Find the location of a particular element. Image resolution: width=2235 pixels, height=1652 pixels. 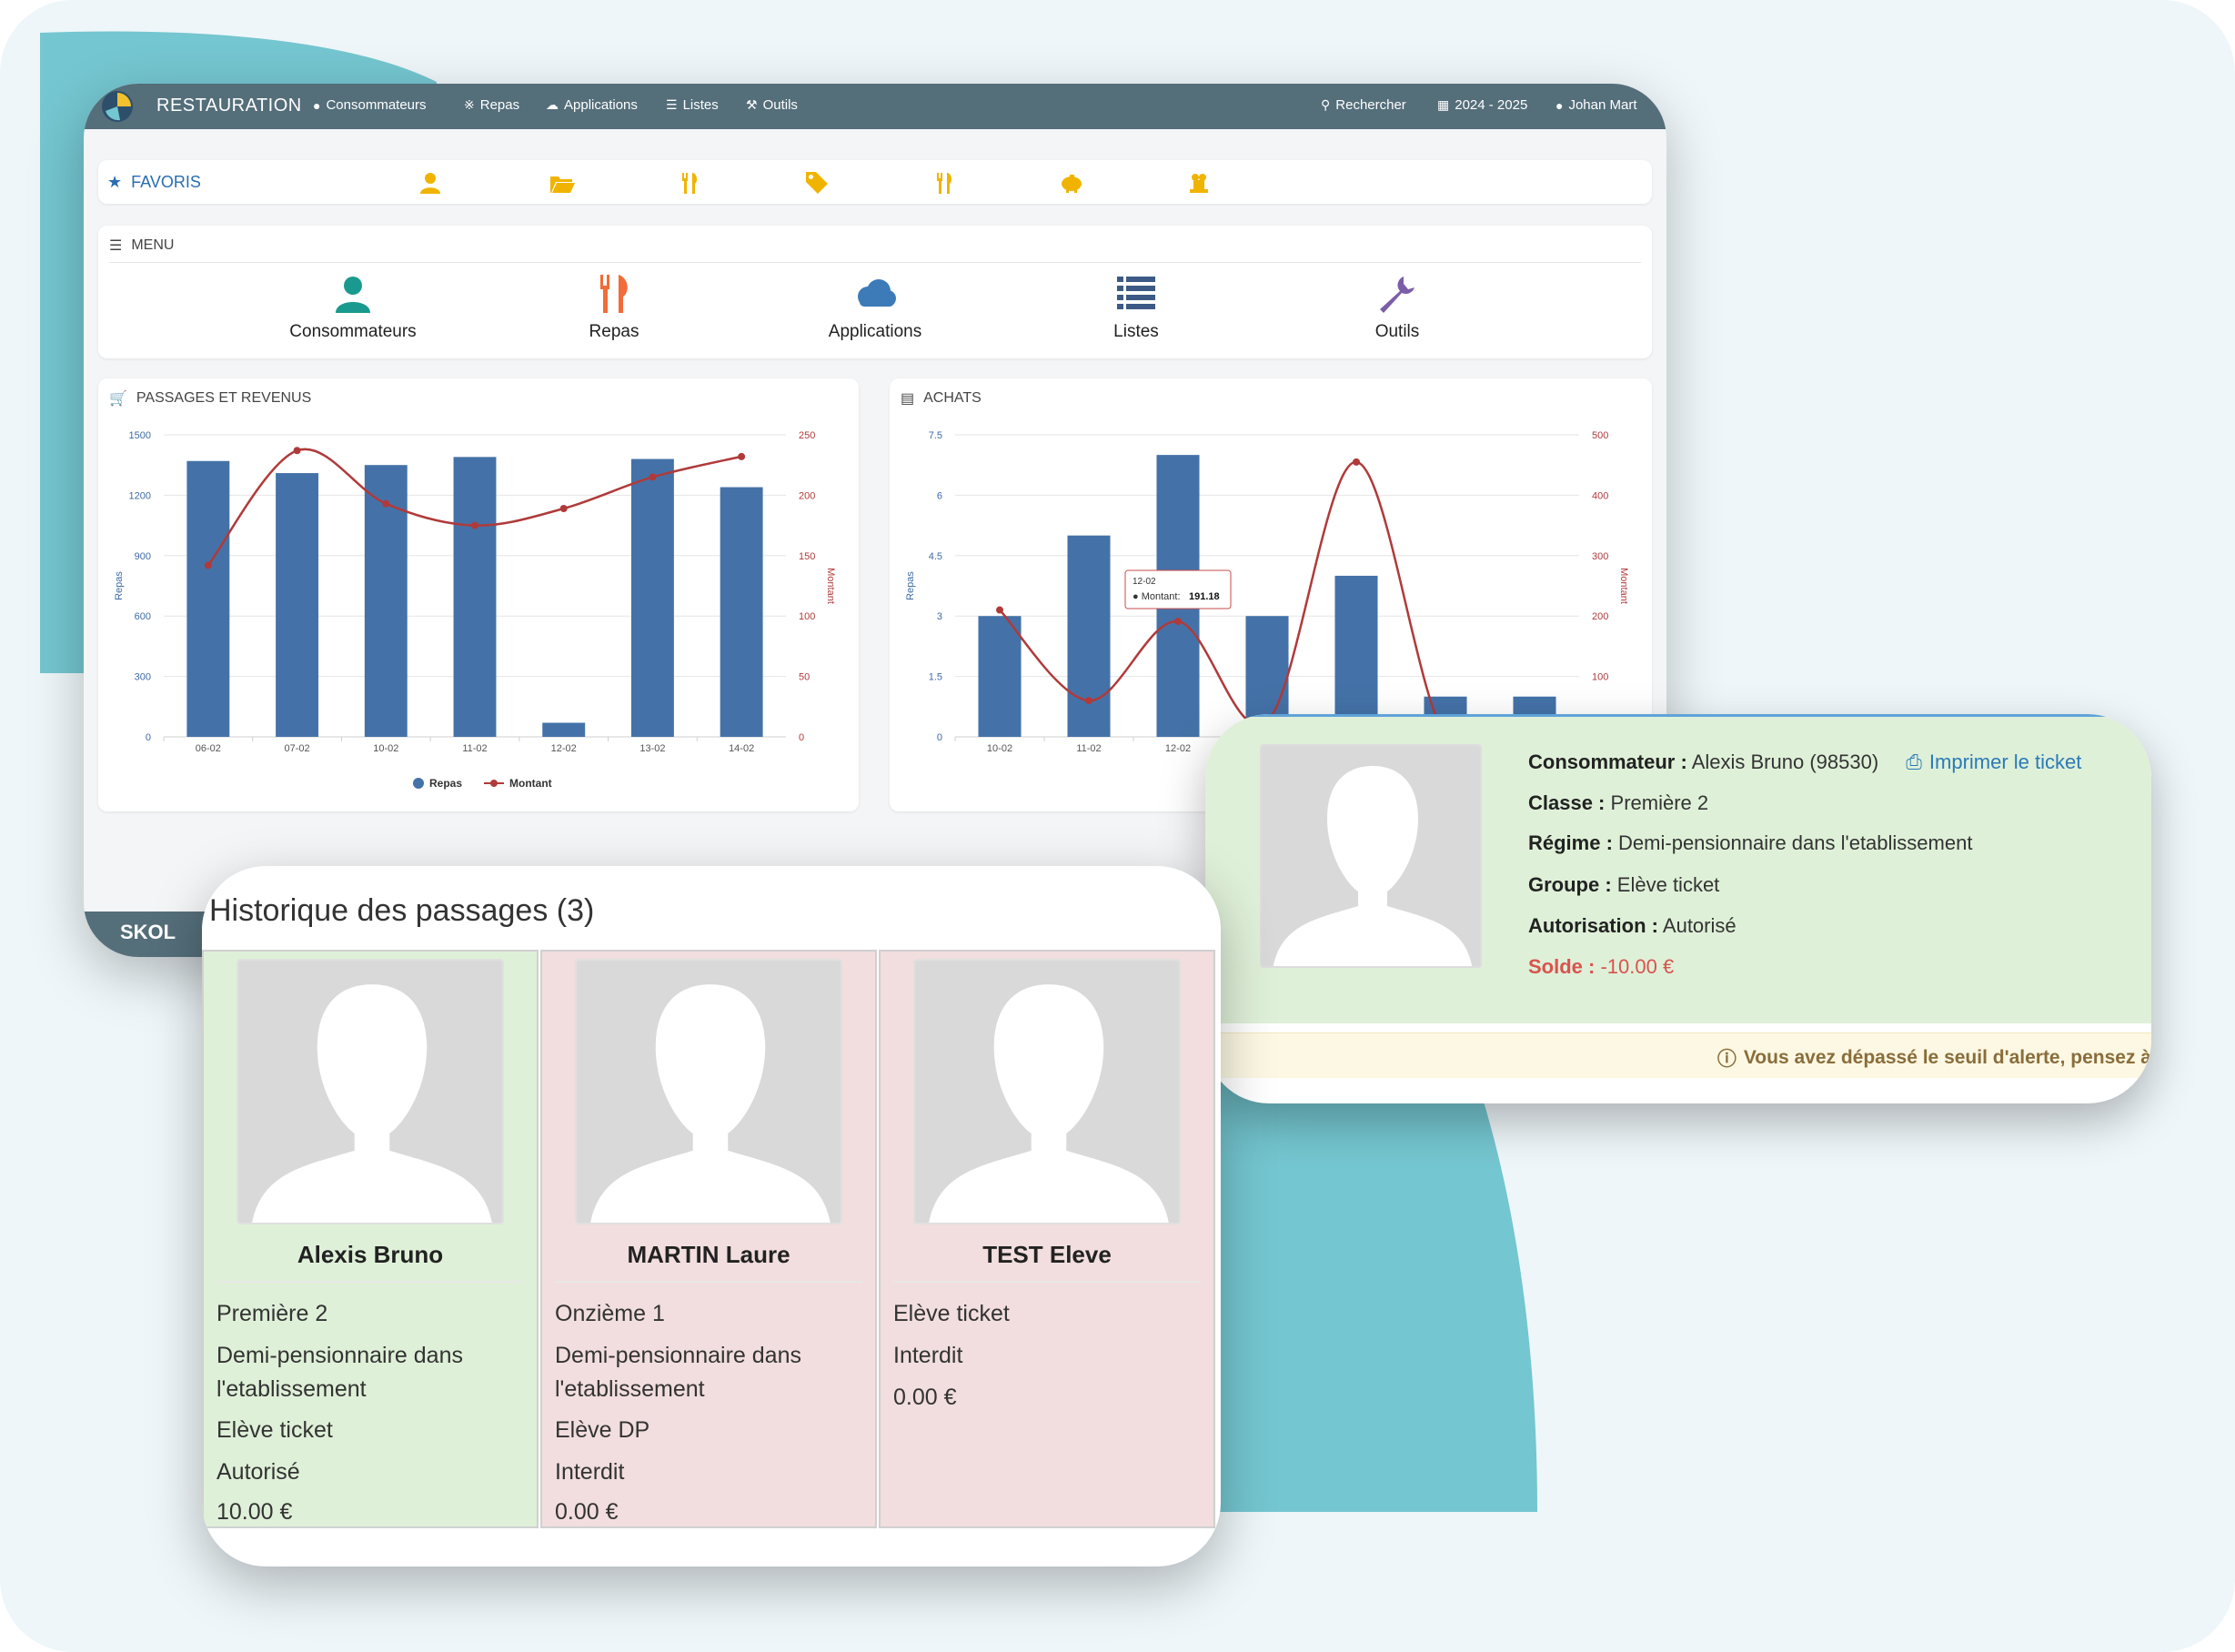

piggy-bank-icon is located at coordinates (1071, 182).